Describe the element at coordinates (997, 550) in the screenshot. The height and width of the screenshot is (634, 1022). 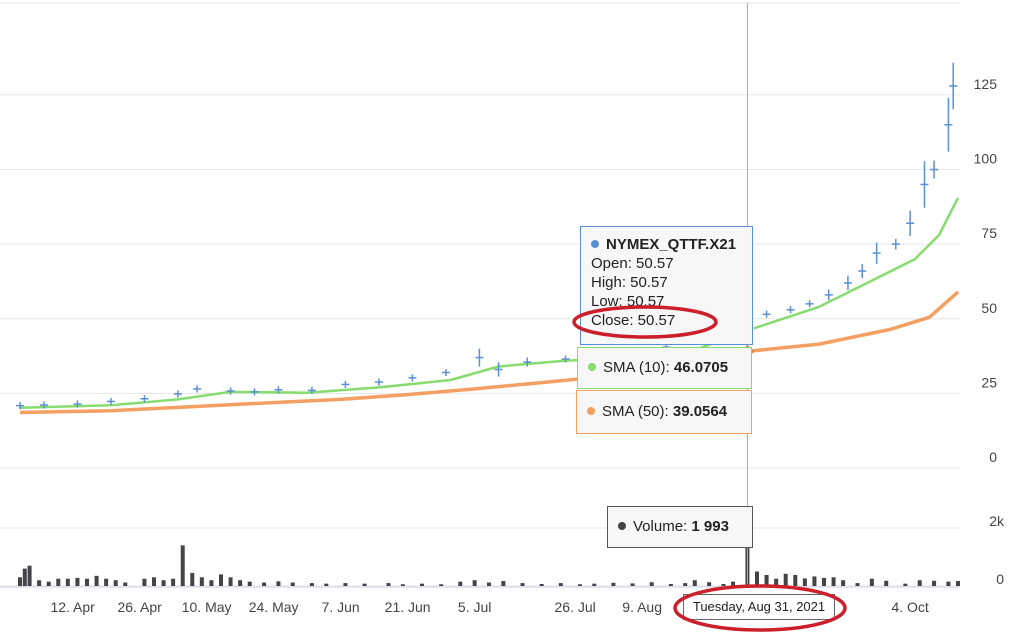
I see `volume-axis-labels: 0 2k` at that location.